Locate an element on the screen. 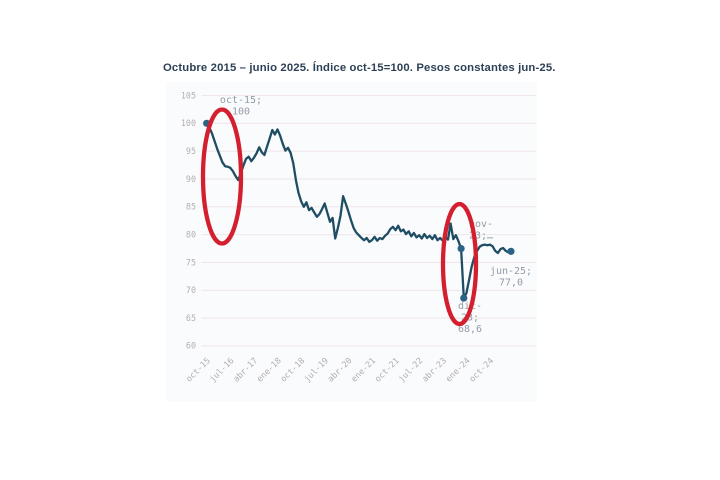 This screenshot has height=480, width=720. red-highlight-ellipse-drop-2016 is located at coordinates (222, 176).